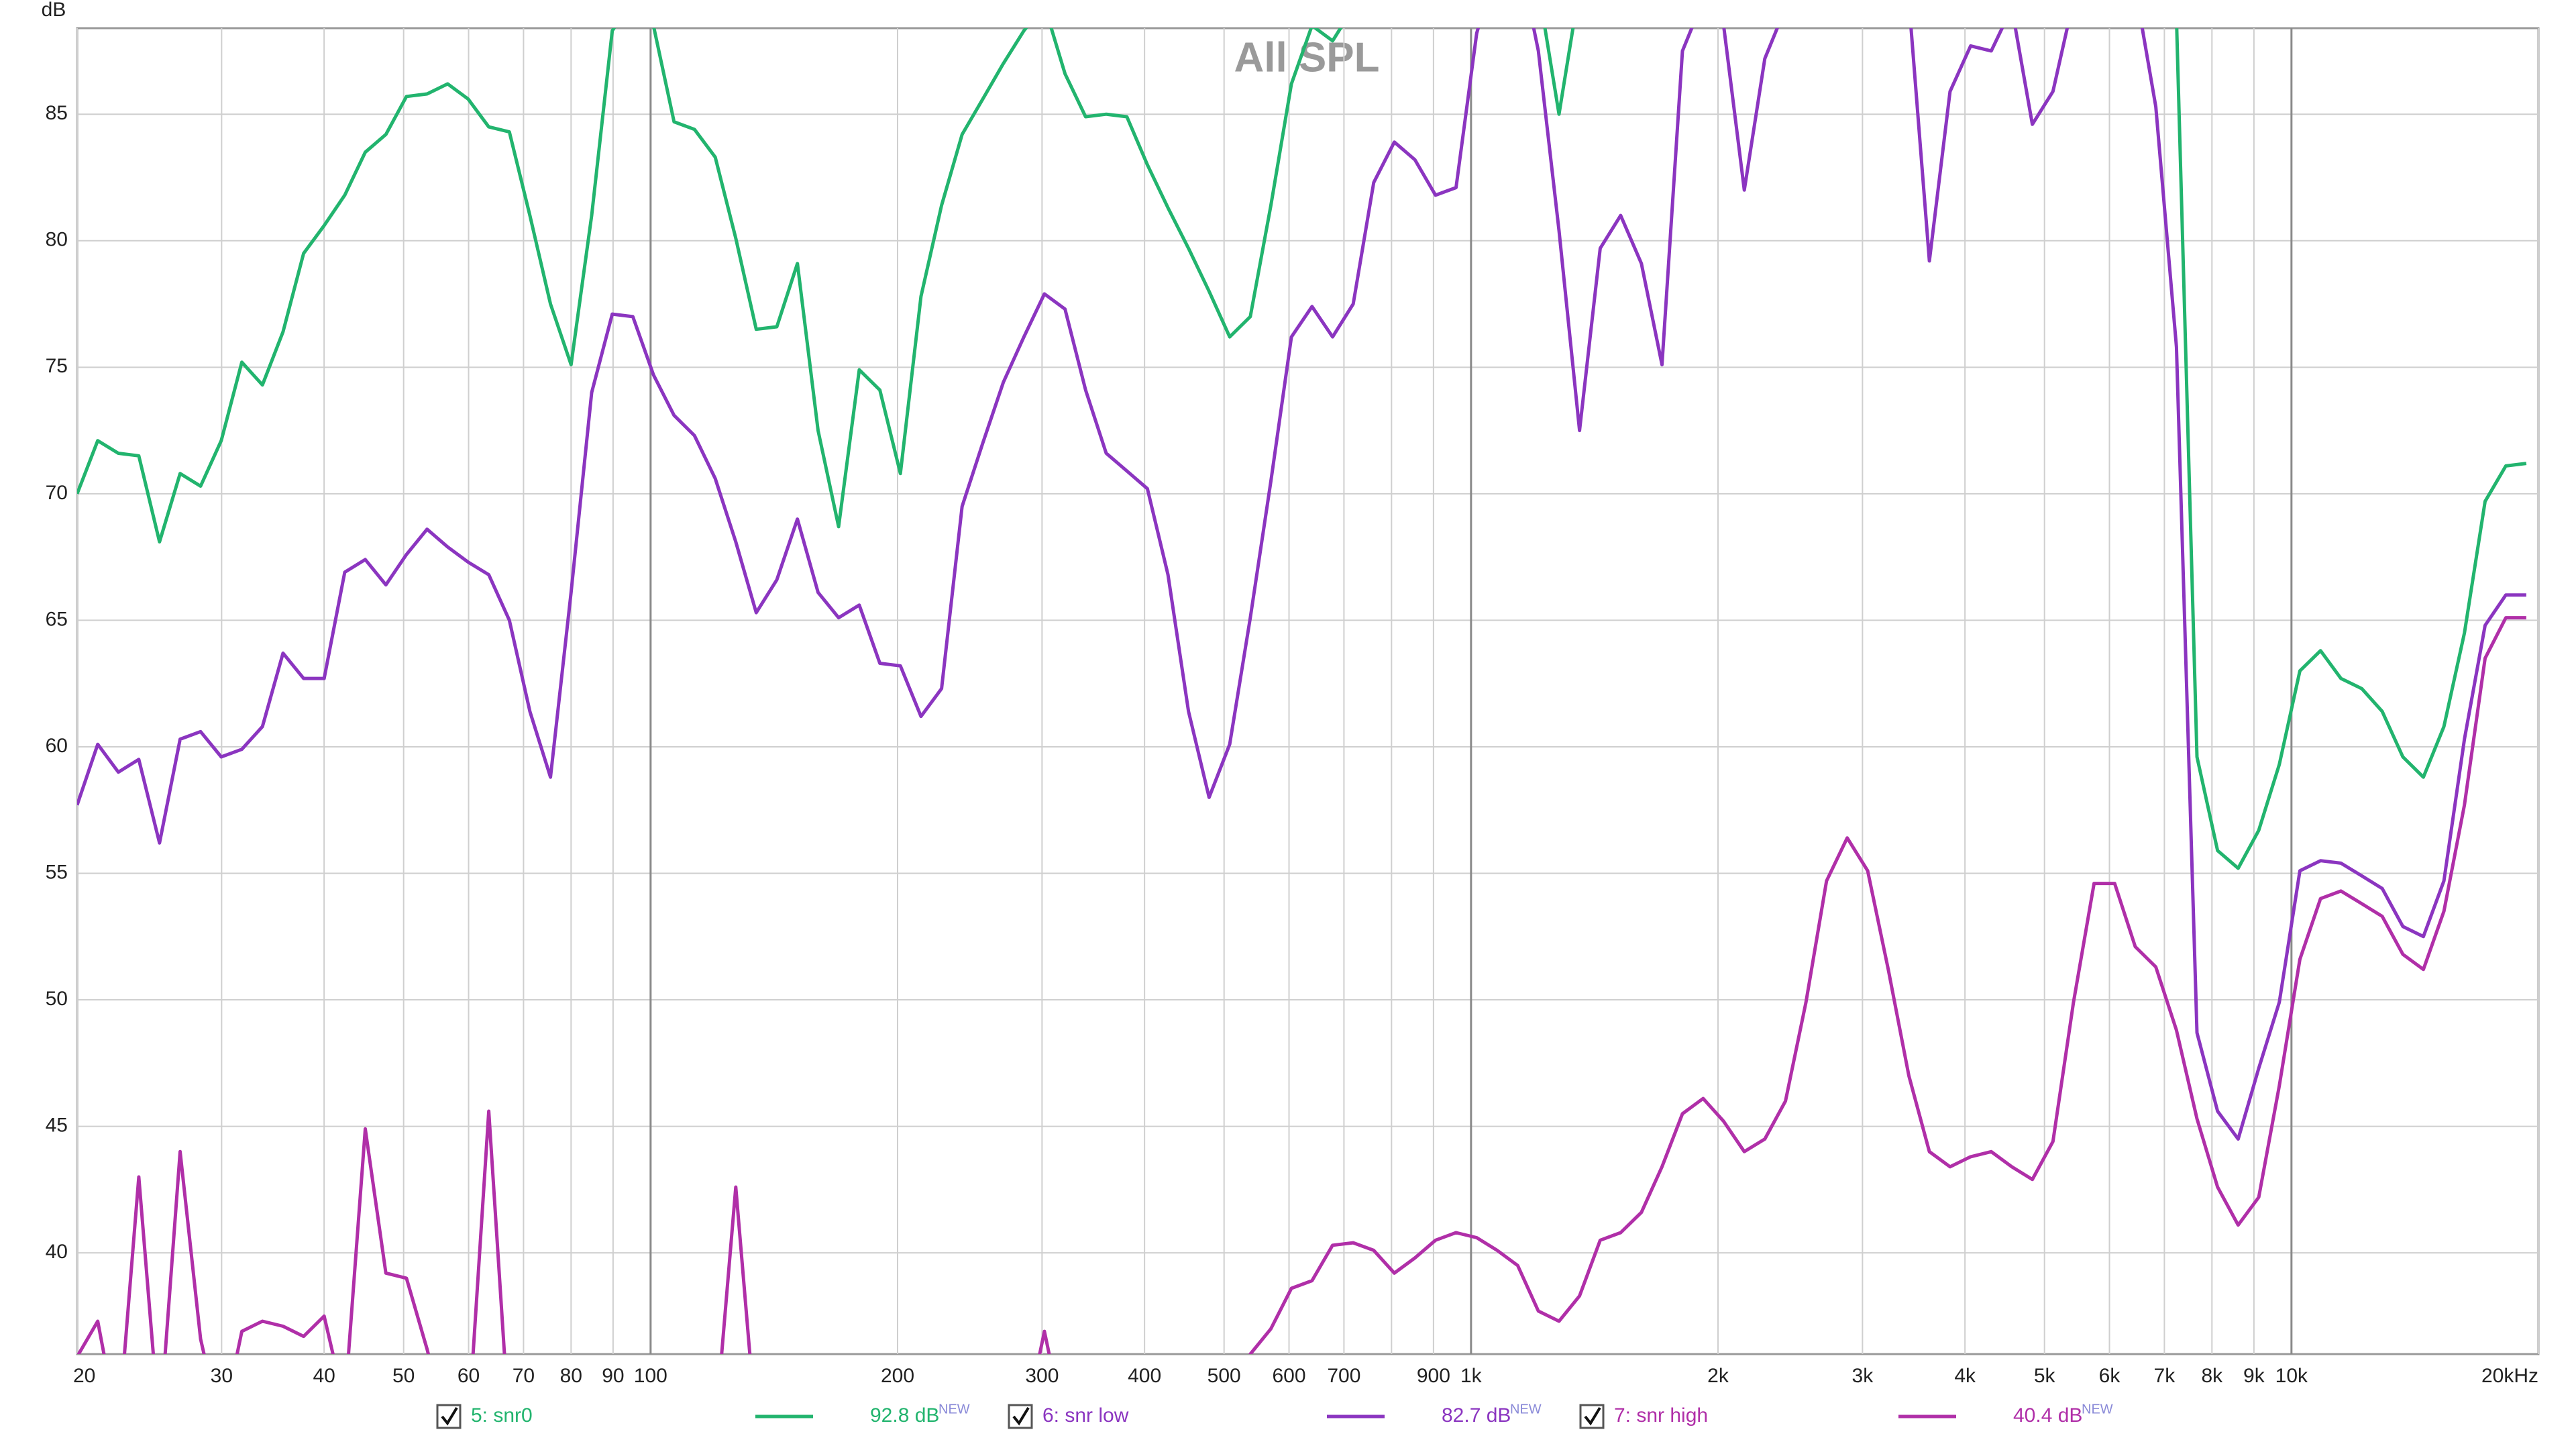 Image resolution: width=2576 pixels, height=1444 pixels. What do you see at coordinates (57, 999) in the screenshot?
I see `y-tick-label: 50` at bounding box center [57, 999].